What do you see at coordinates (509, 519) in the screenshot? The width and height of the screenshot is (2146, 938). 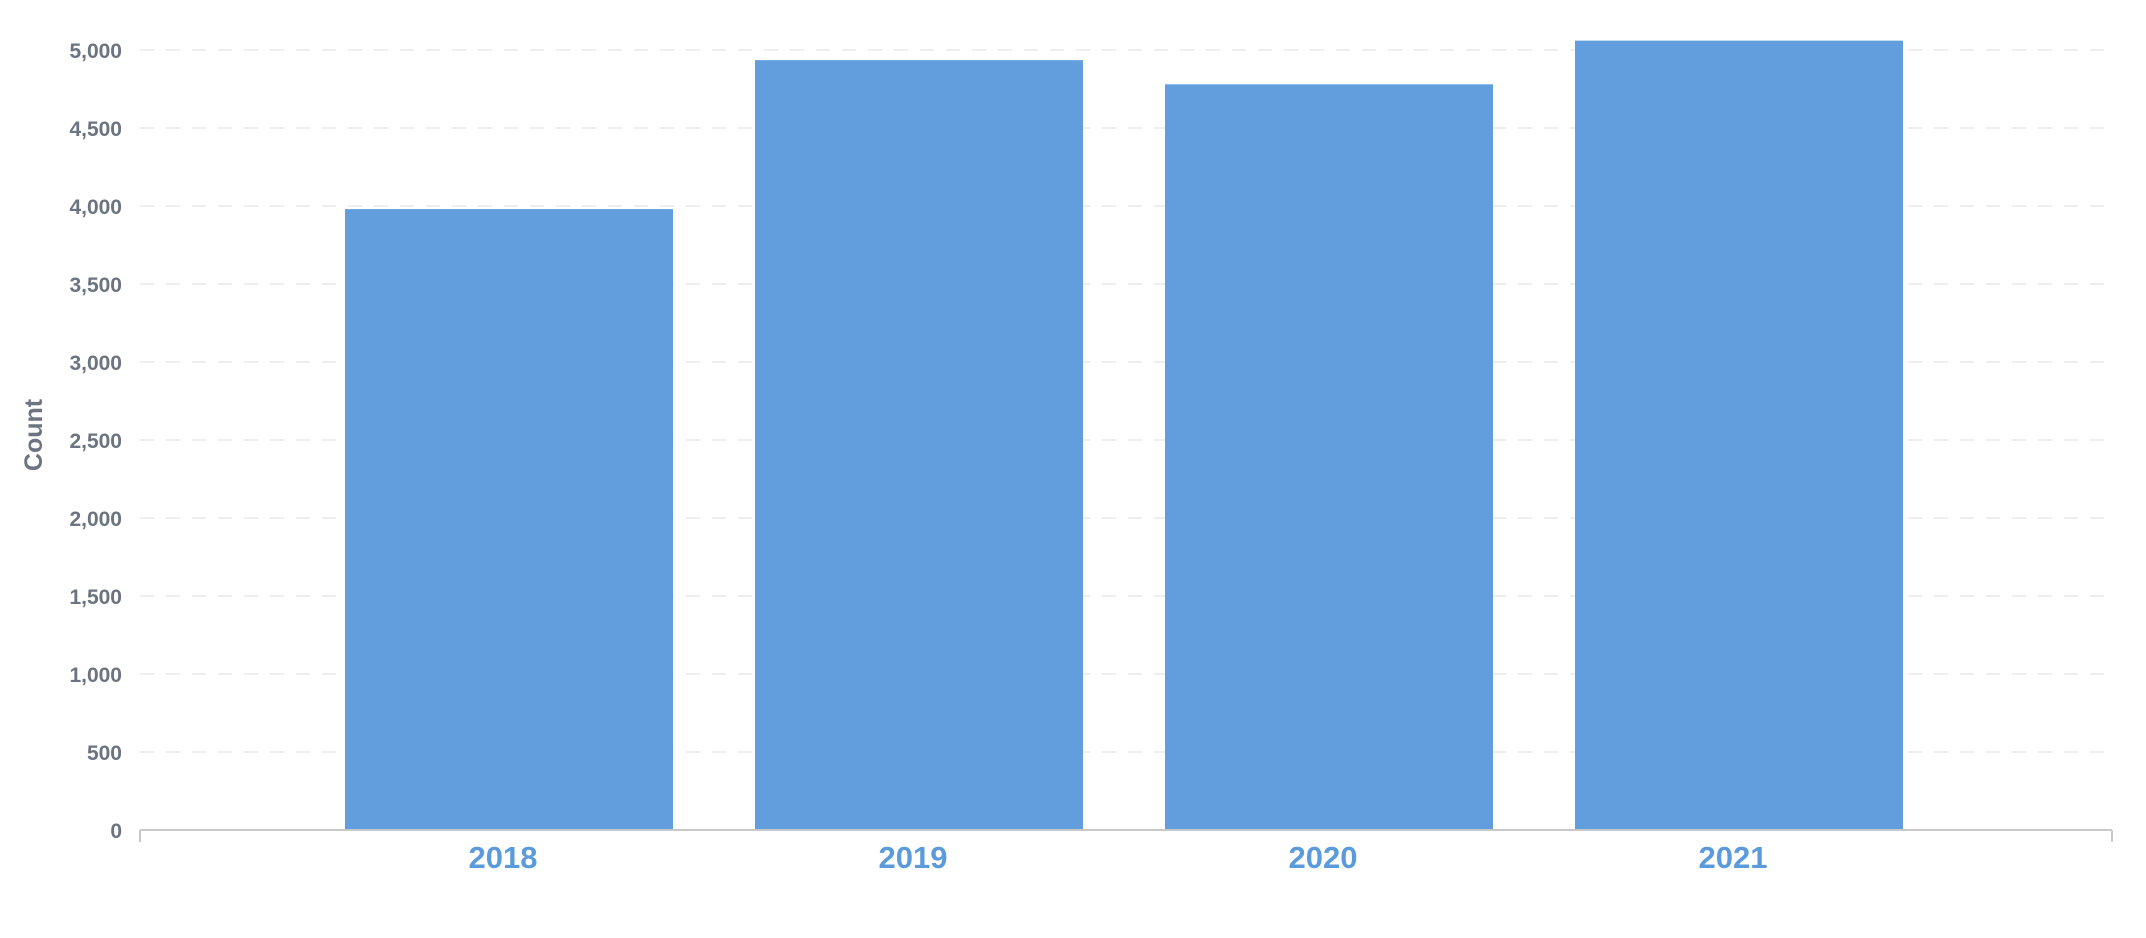 I see `bar-2018` at bounding box center [509, 519].